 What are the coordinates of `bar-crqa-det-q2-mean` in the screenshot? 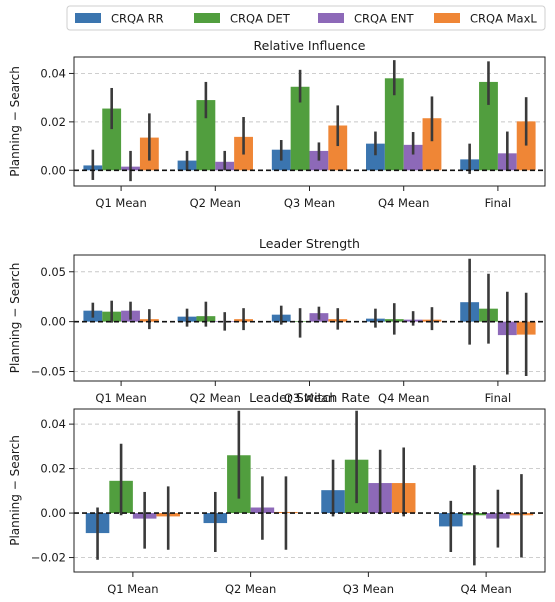 It's located at (206, 135).